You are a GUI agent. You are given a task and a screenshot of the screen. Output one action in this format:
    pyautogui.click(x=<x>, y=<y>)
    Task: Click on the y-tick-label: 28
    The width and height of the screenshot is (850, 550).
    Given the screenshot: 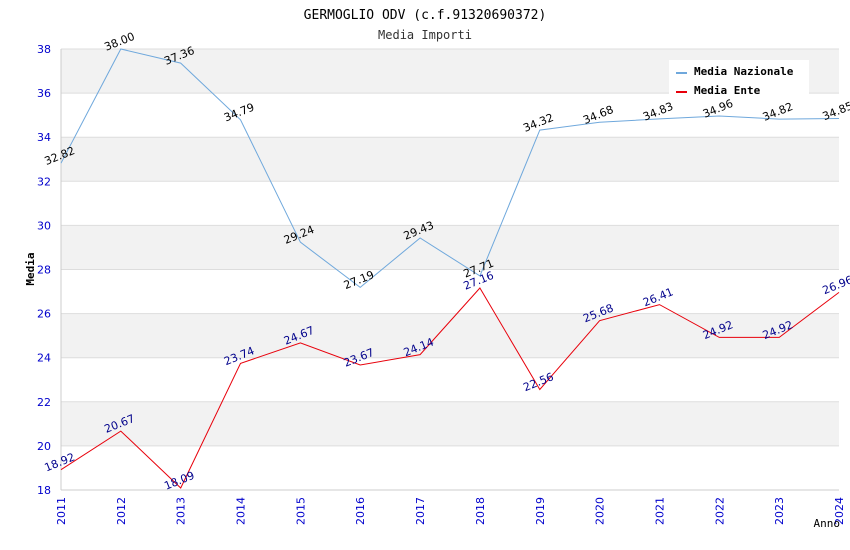 What is the action you would take?
    pyautogui.click(x=44, y=270)
    